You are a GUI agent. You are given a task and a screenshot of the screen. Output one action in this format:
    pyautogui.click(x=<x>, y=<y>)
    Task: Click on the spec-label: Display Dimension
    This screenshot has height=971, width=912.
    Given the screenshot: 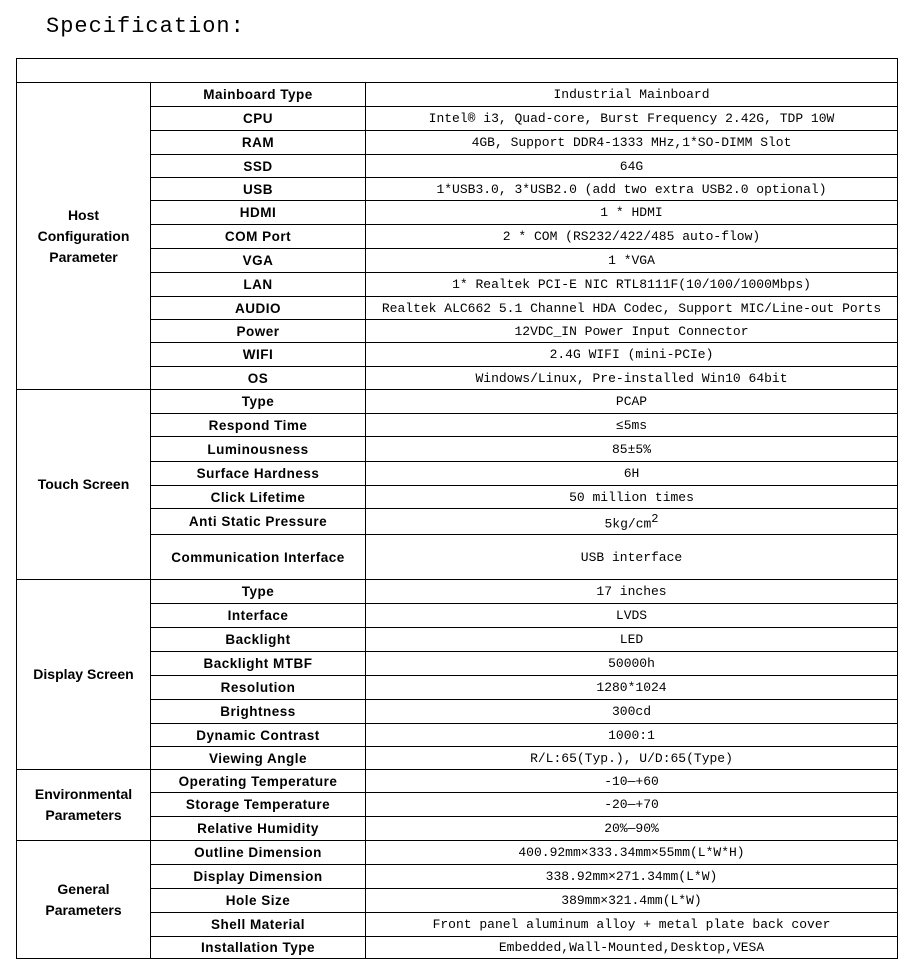 What is the action you would take?
    pyautogui.click(x=258, y=877)
    